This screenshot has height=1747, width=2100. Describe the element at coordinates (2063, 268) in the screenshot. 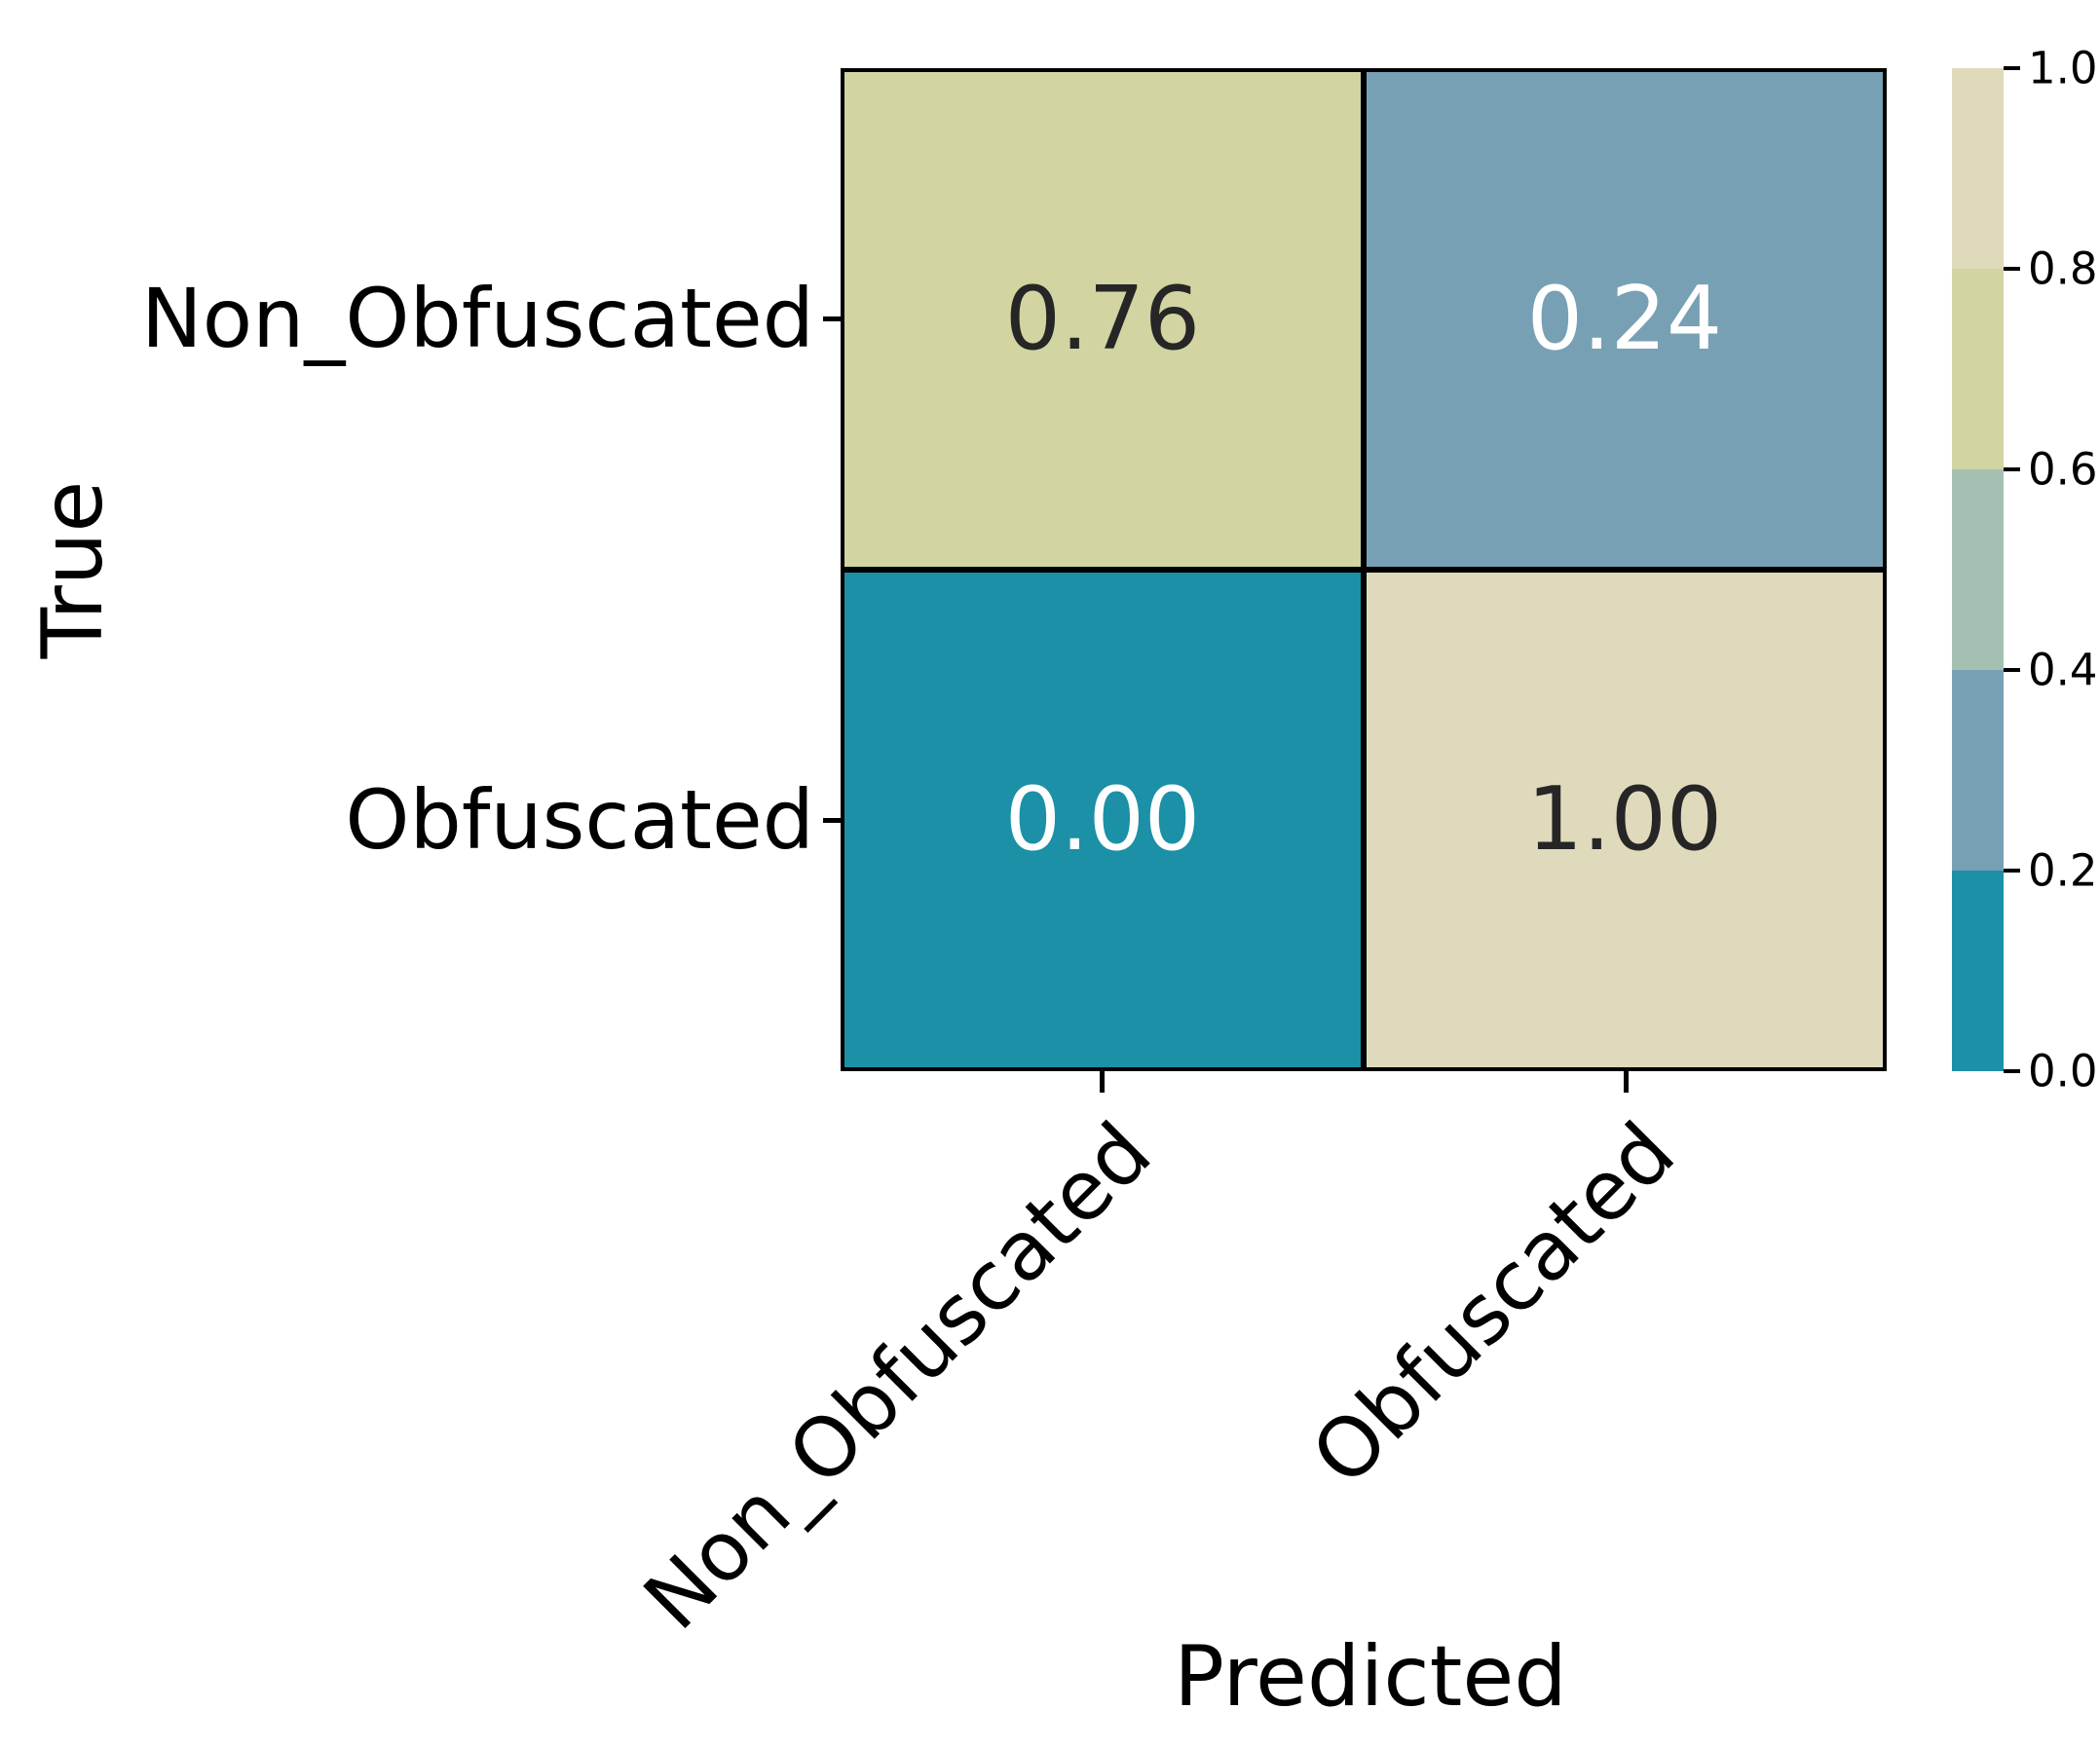

I see `colorbar-tick-label: 0.8` at that location.